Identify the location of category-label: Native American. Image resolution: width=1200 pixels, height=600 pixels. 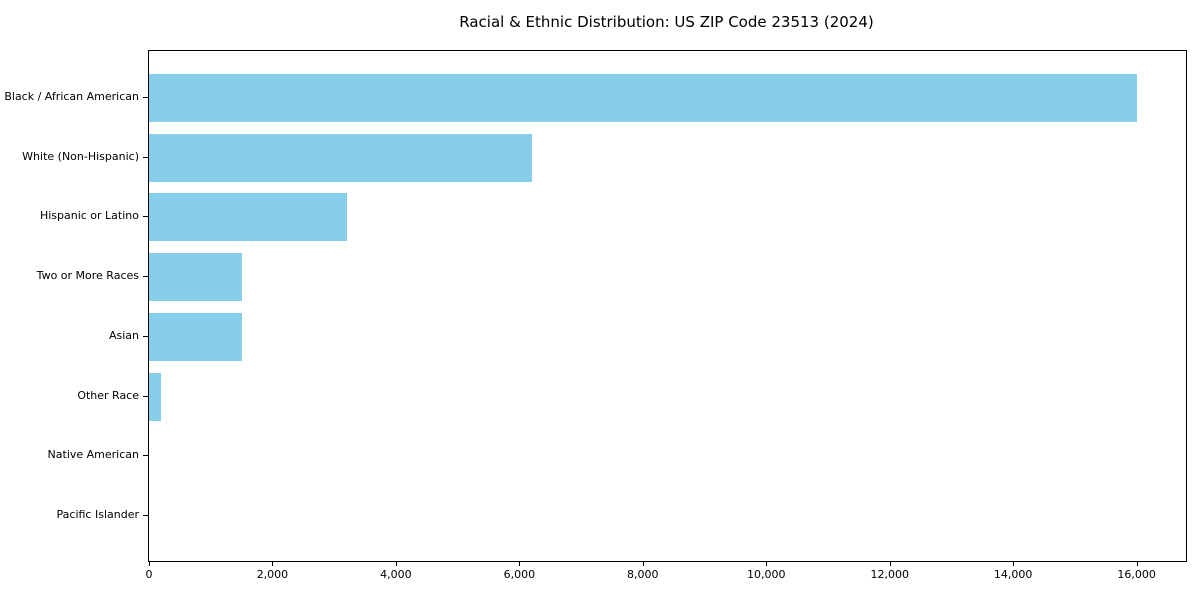
(93, 455).